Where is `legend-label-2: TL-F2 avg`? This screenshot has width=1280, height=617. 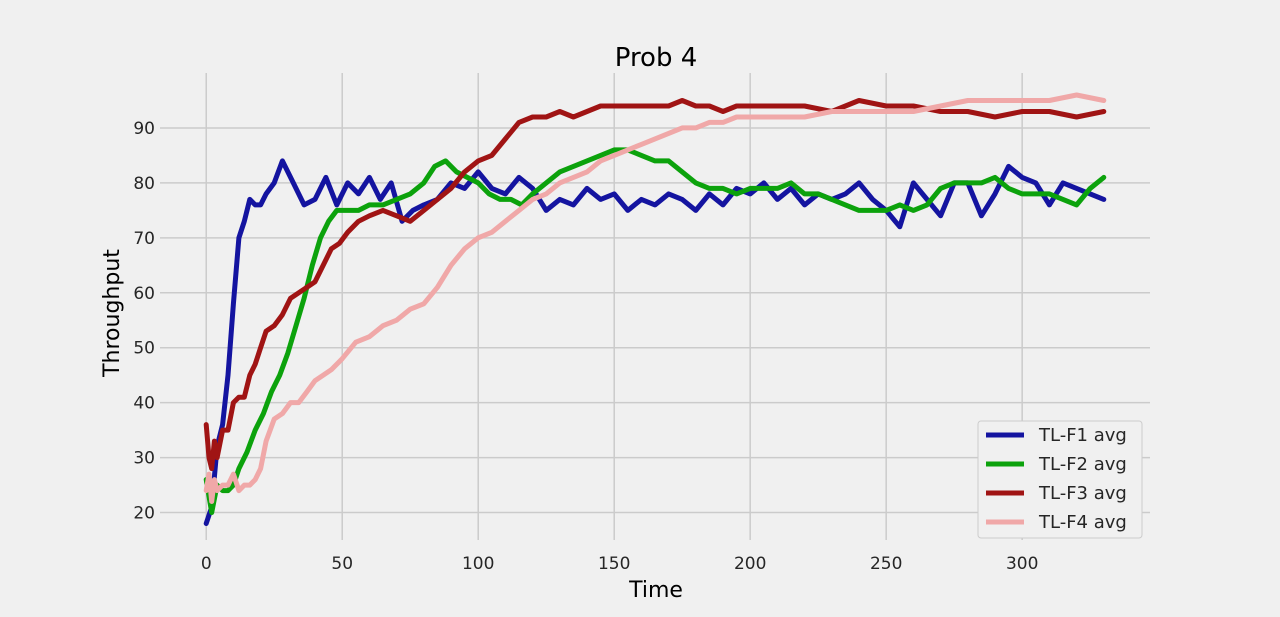
legend-label-2: TL-F2 avg is located at coordinates (1082, 464).